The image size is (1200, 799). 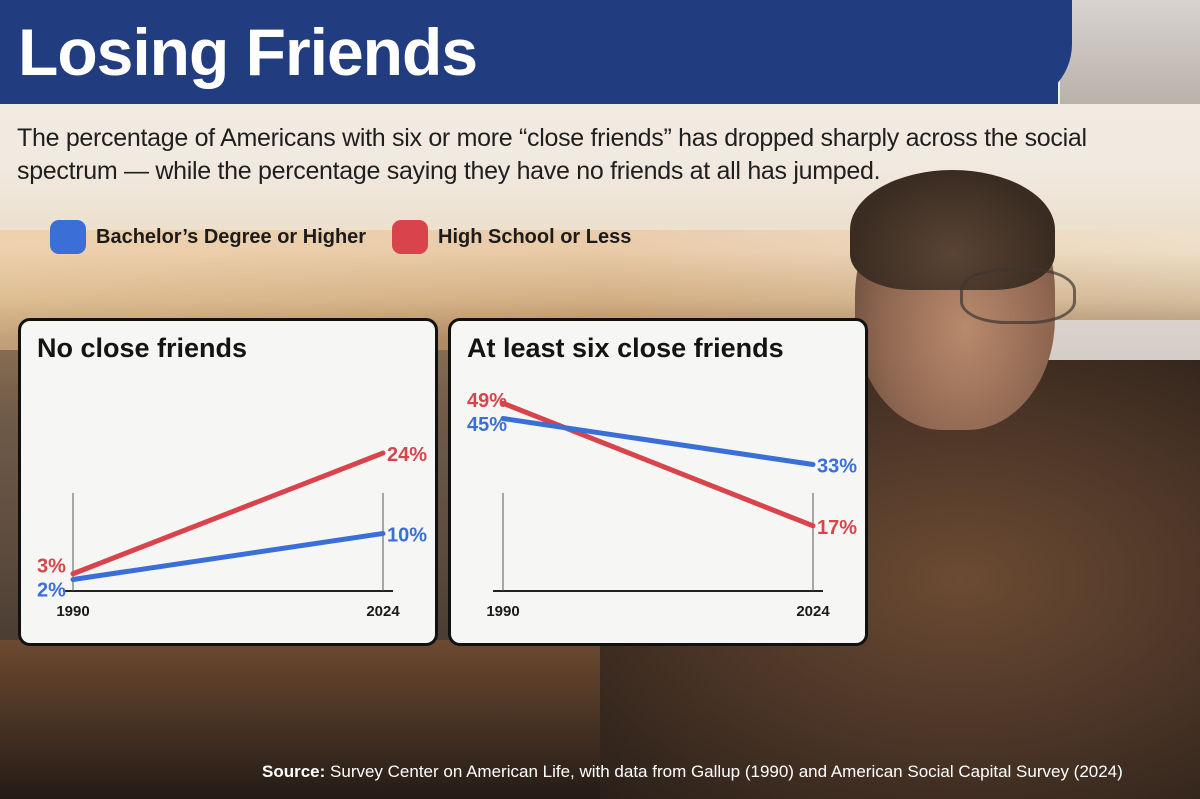 I want to click on legend-label-bachelor: Bachelor’s Degree or Higher, so click(x=231, y=236).